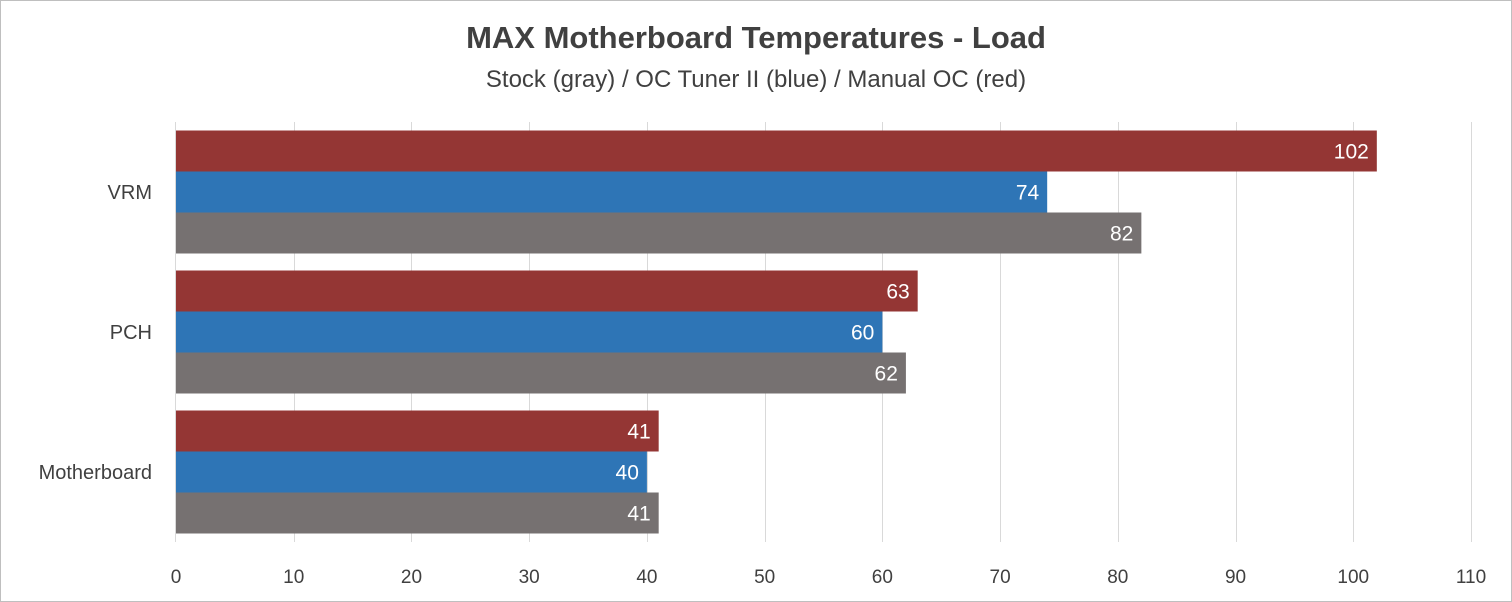 The width and height of the screenshot is (1512, 602). I want to click on category-label: Motherboard, so click(95, 473).